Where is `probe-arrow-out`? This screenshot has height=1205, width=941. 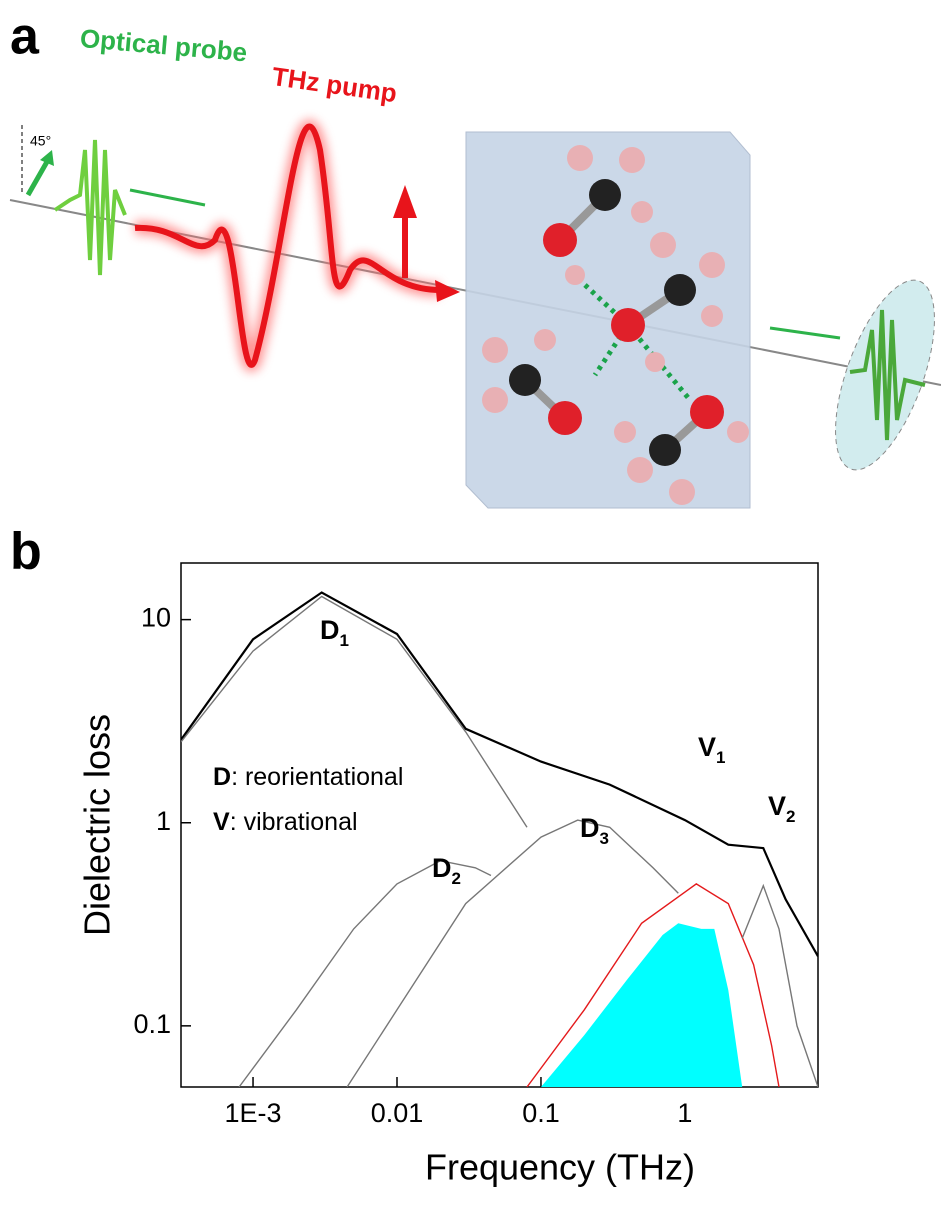 probe-arrow-out is located at coordinates (805, 333).